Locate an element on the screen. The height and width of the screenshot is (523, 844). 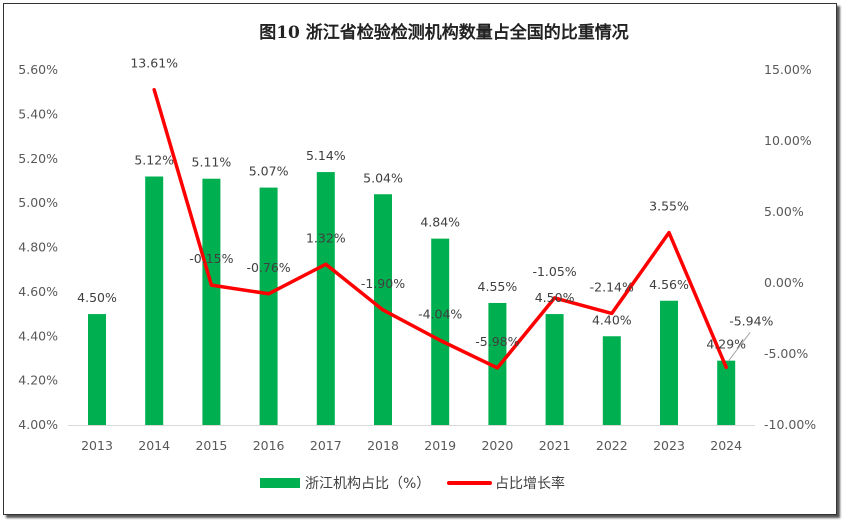
line-data-label: -5.98% is located at coordinates (497, 341).